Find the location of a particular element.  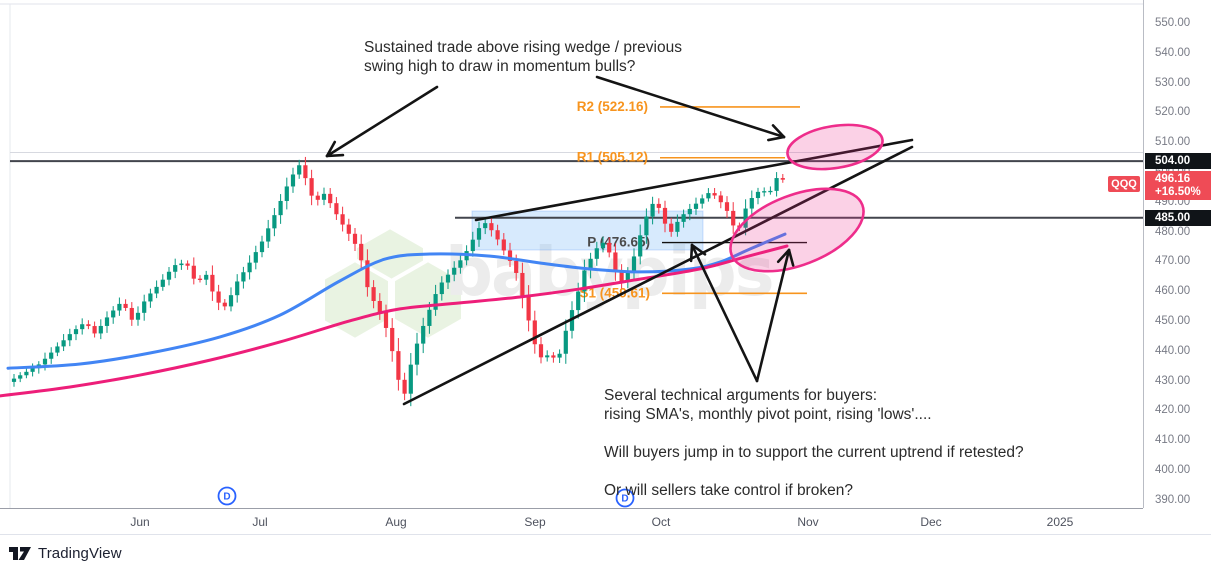

time-label-Nov: Nov is located at coordinates (808, 522).